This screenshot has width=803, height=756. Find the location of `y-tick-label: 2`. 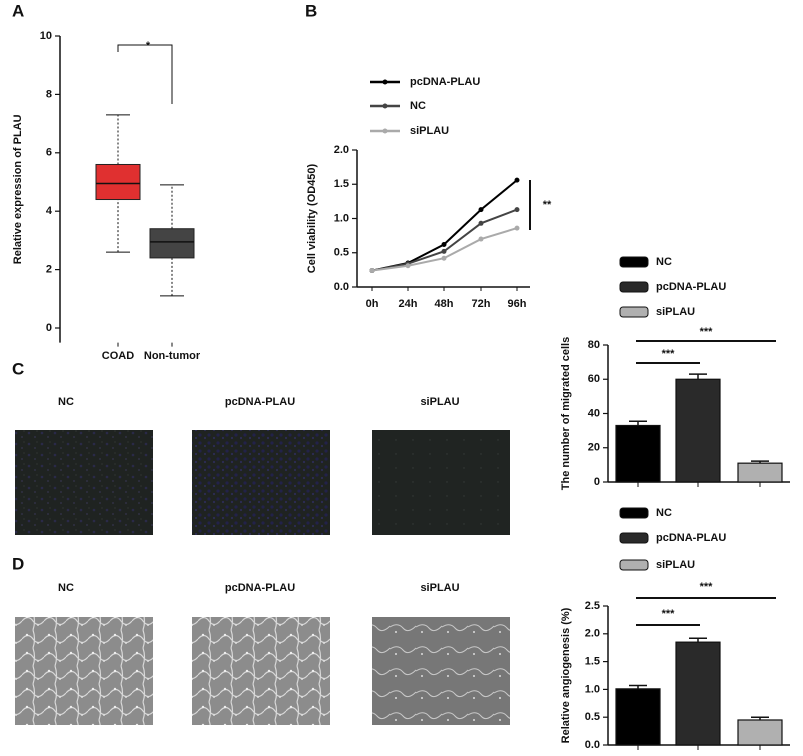

y-tick-label: 2 is located at coordinates (49, 270).